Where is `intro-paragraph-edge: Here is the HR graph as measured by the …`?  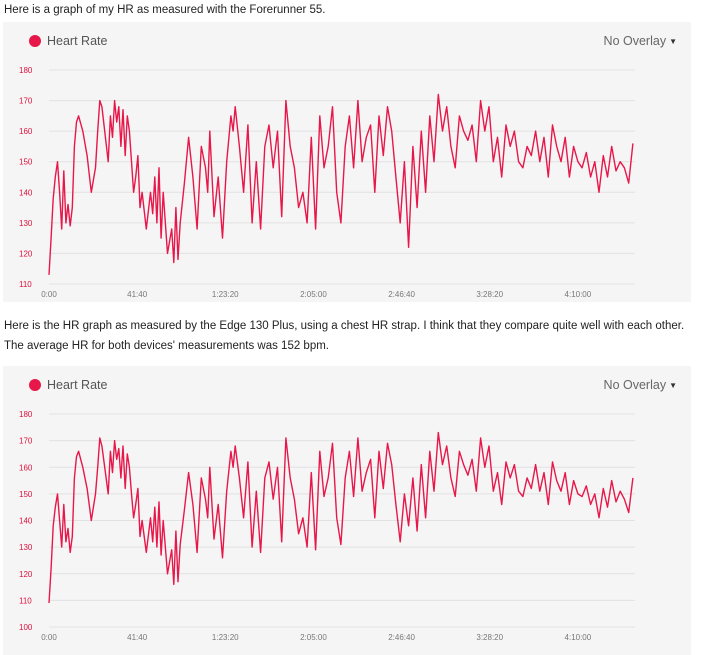
intro-paragraph-edge: Here is the HR graph as measured by the … is located at coordinates (344, 336).